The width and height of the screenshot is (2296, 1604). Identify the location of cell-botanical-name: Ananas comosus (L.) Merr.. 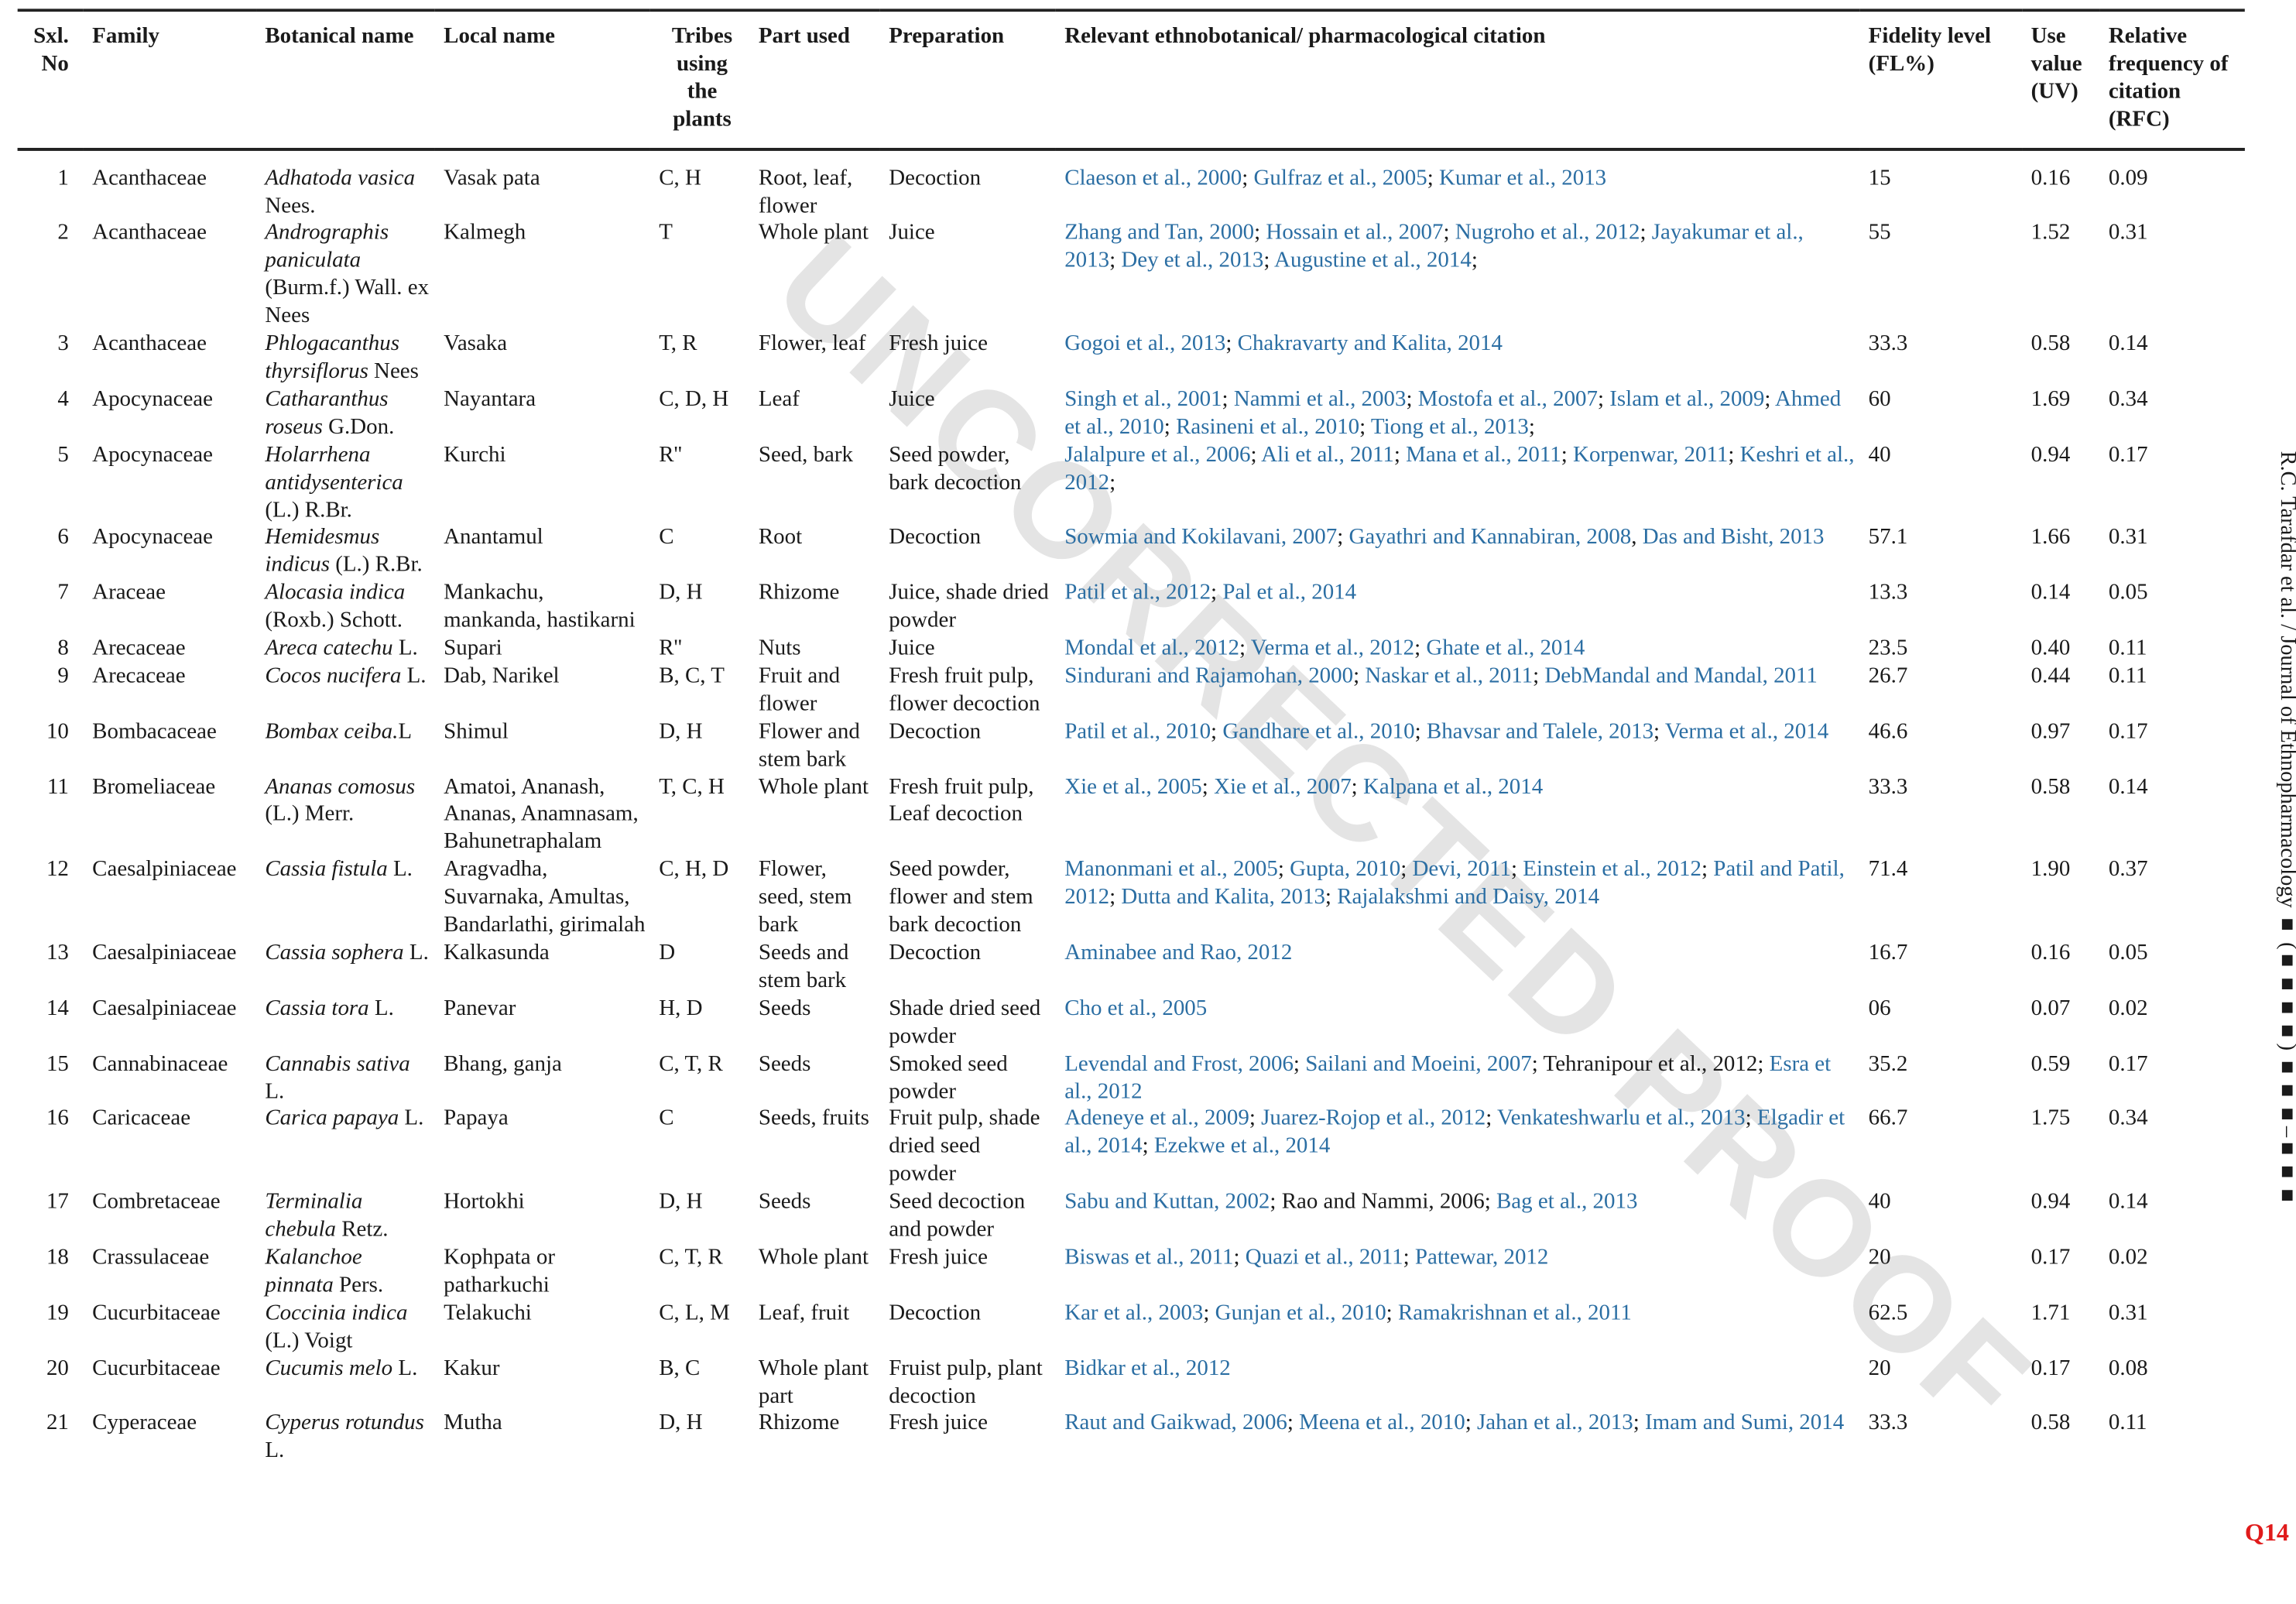
(345, 815).